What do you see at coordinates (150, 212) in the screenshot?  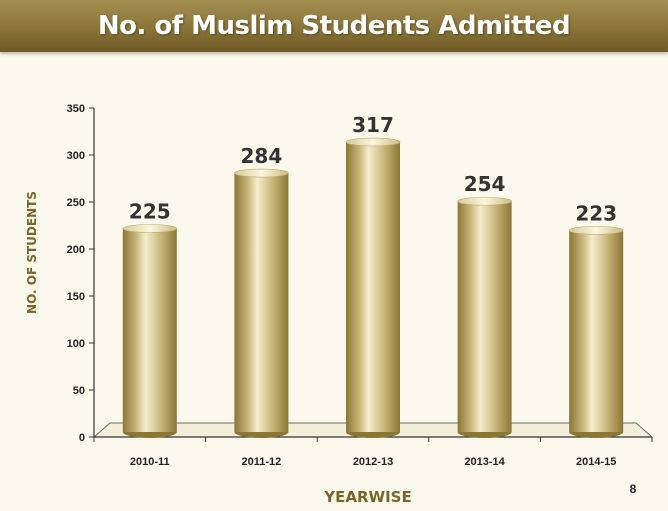 I see `data-label-2010-11: 225` at bounding box center [150, 212].